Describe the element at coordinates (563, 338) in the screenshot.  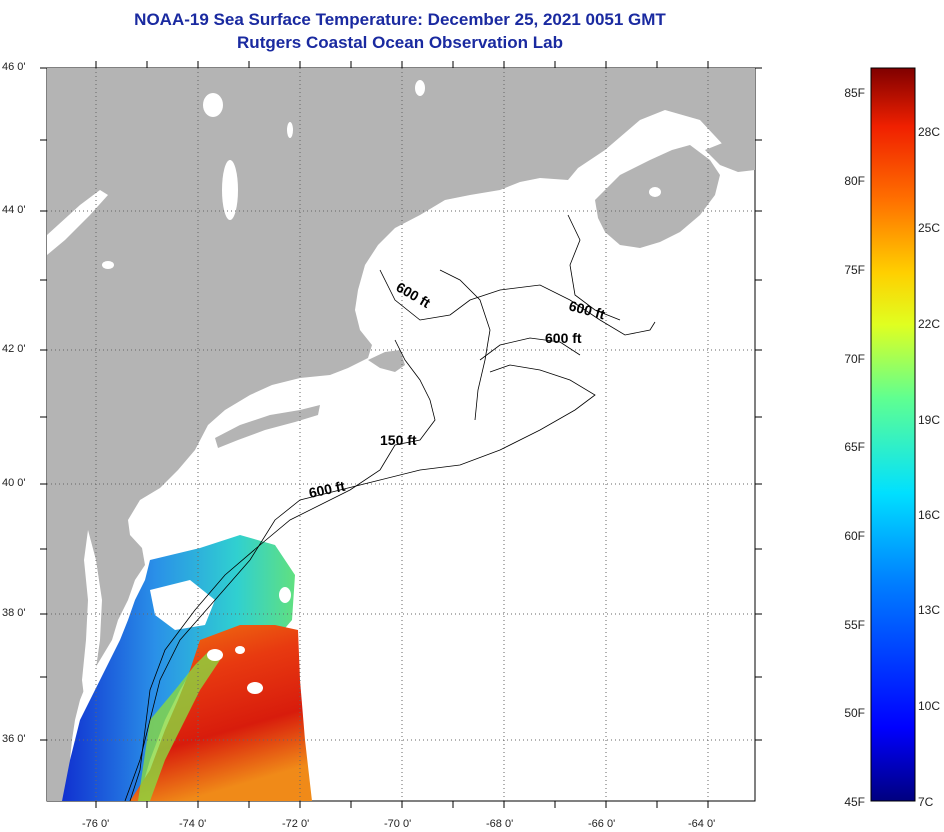
I see `contour-label-600ft-georges: 600 ft` at that location.